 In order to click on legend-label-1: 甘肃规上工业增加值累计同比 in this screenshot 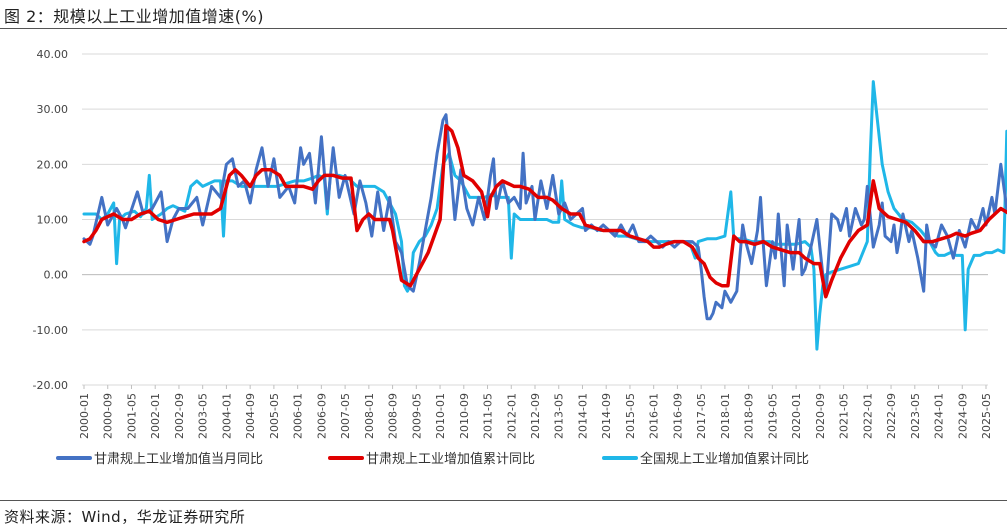, I will do `click(450, 459)`.